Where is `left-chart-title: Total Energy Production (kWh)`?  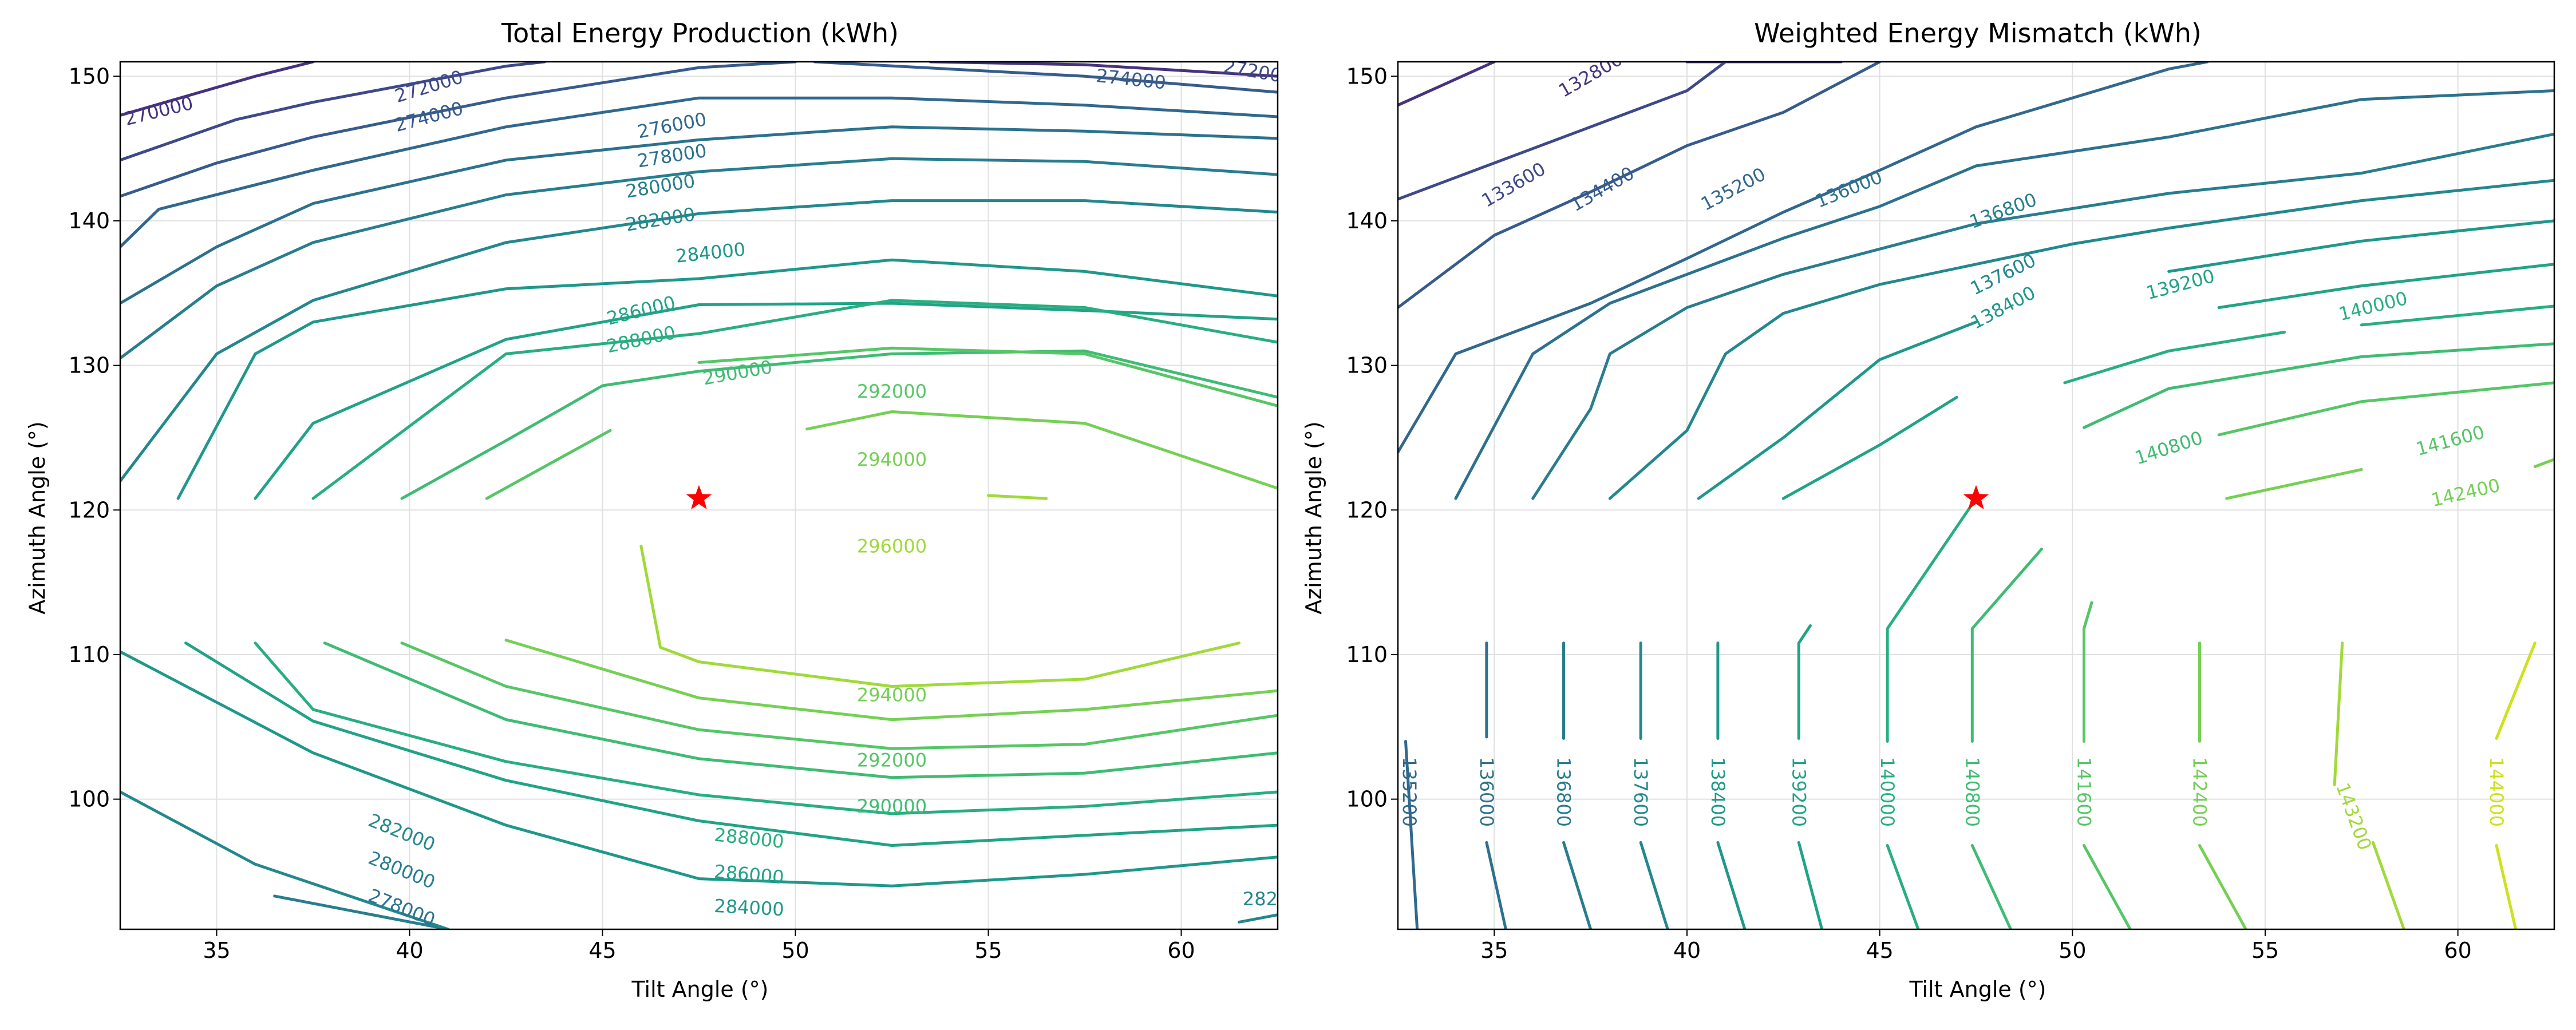 left-chart-title: Total Energy Production (kWh) is located at coordinates (700, 33).